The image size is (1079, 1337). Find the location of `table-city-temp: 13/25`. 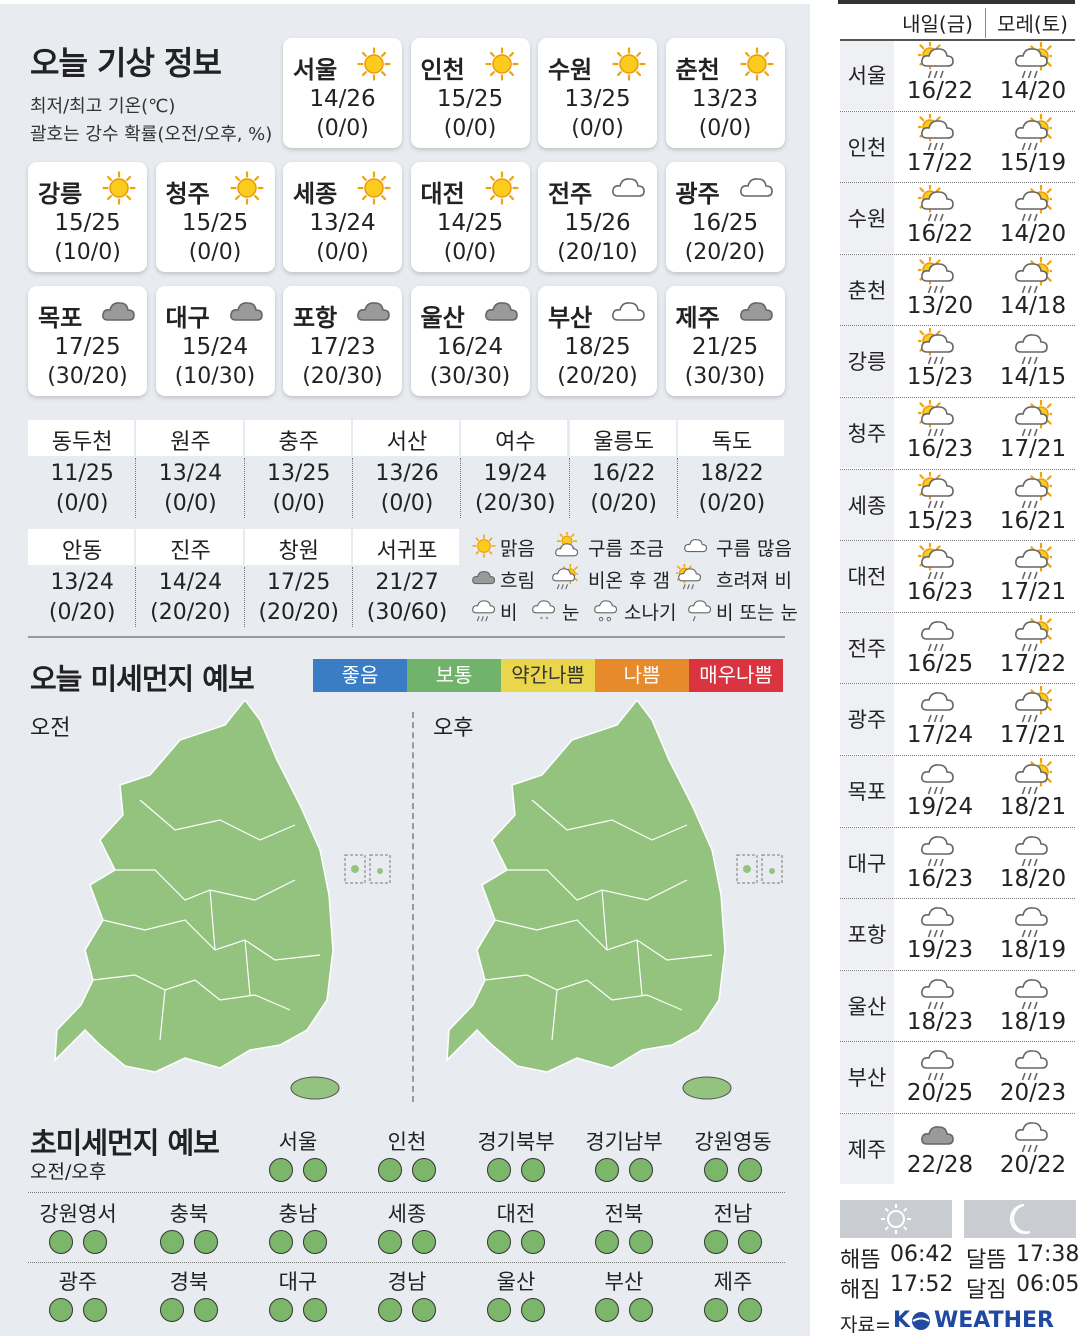

table-city-temp: 13/25 is located at coordinates (299, 473).